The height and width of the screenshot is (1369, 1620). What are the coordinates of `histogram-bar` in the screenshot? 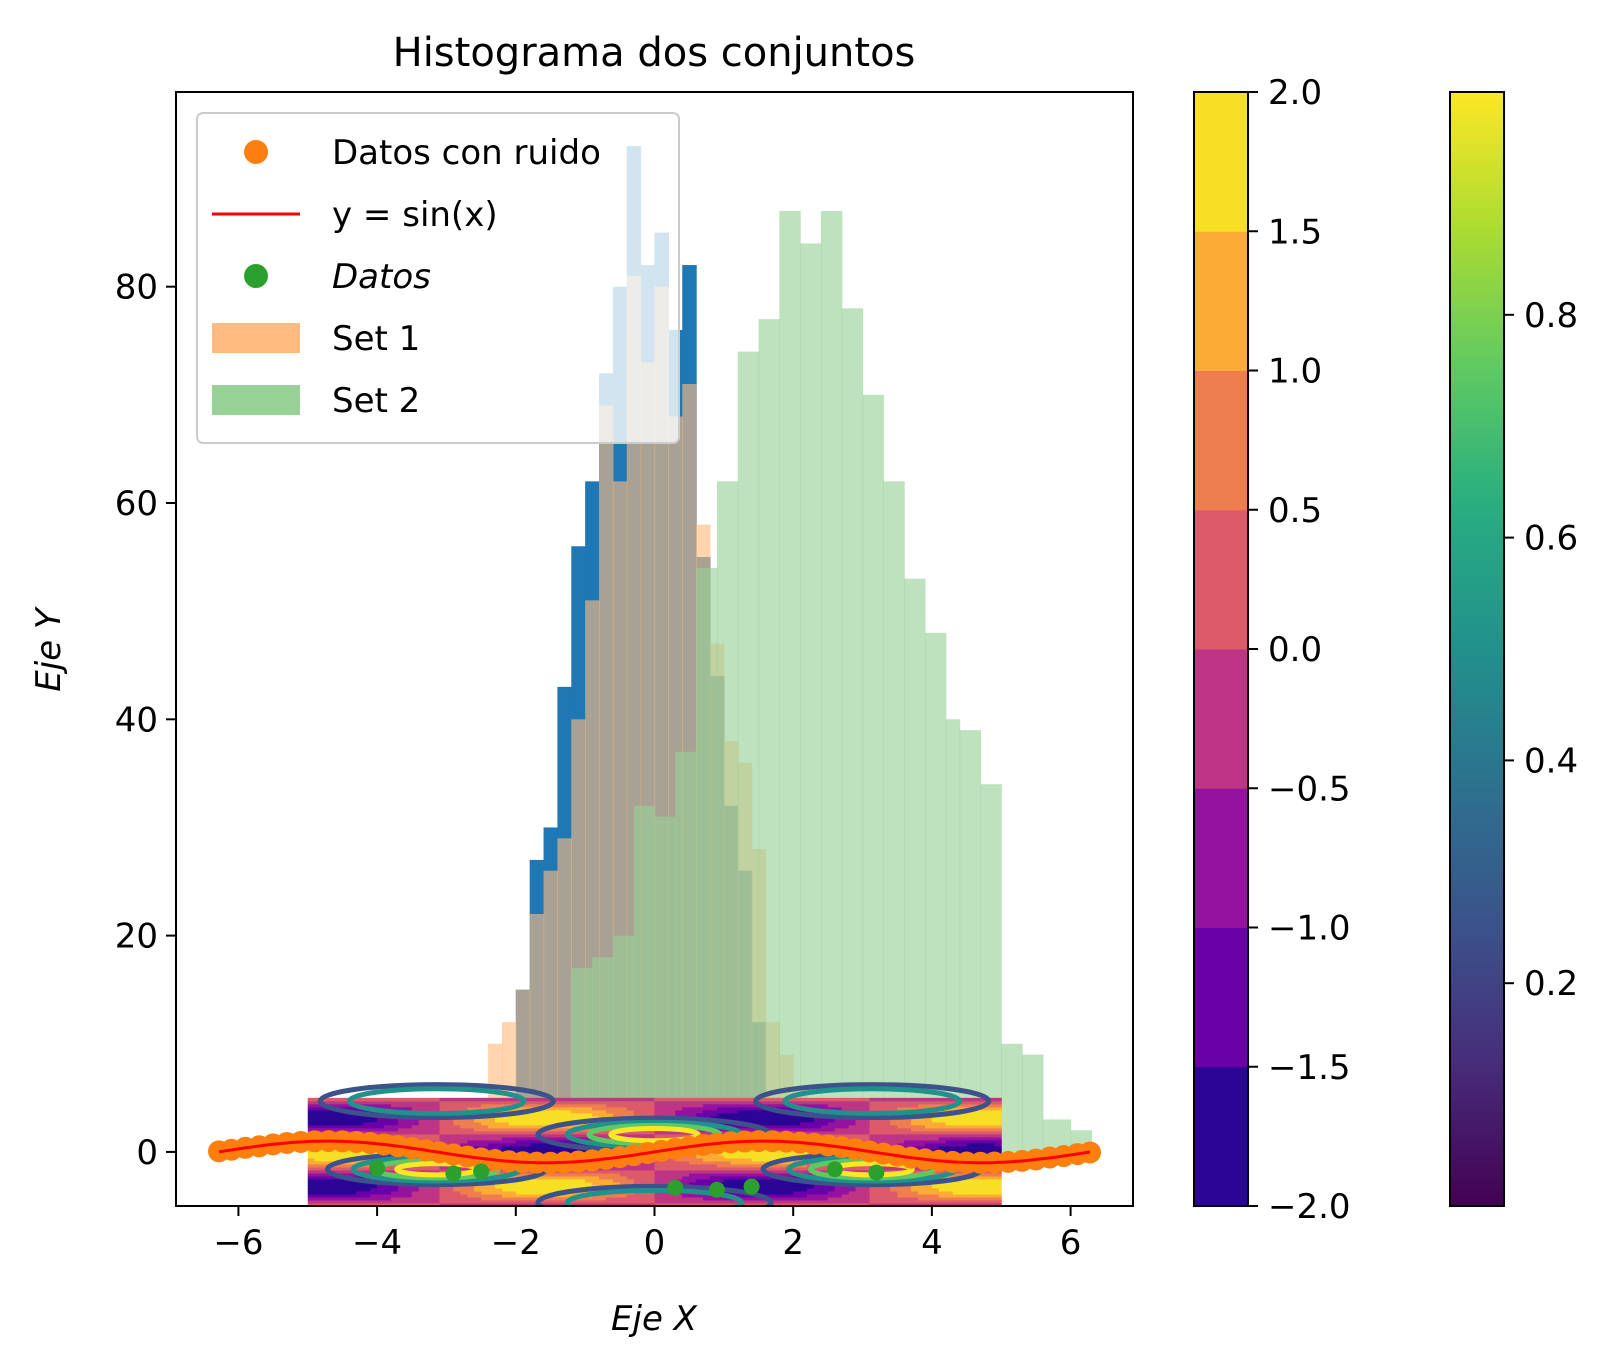 It's located at (953, 935).